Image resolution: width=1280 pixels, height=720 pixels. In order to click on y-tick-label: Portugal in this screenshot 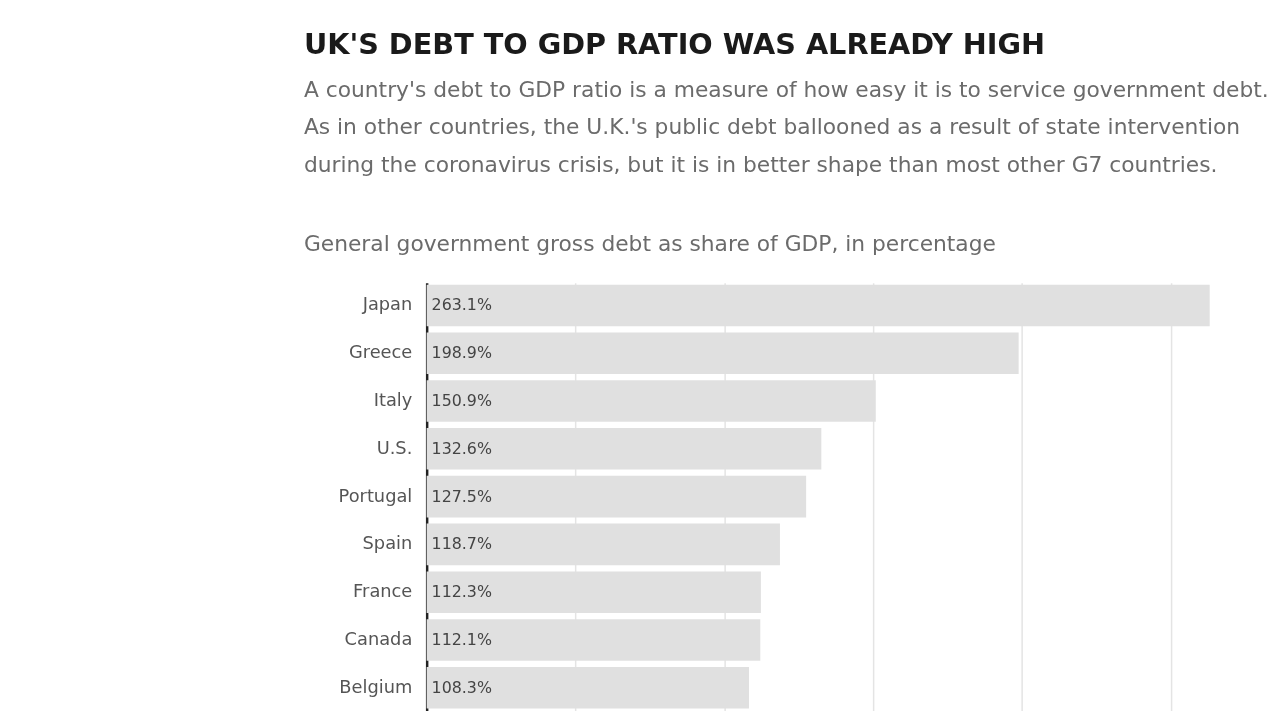, I will do `click(375, 495)`.